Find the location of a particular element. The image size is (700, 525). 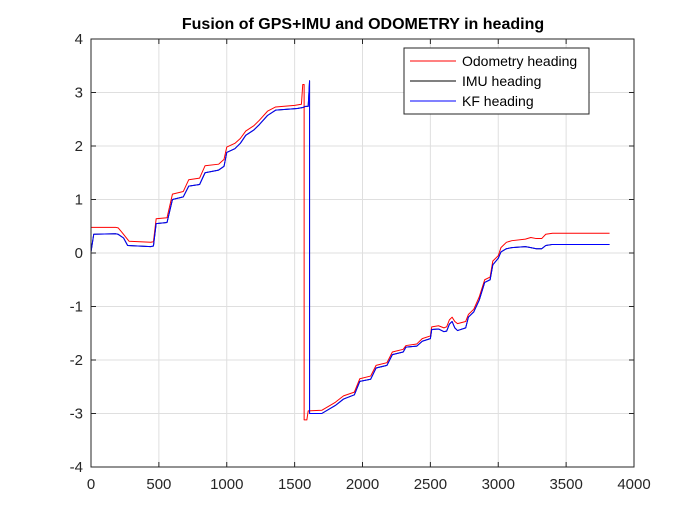

legend-label: Odometry heading is located at coordinates (519, 61).